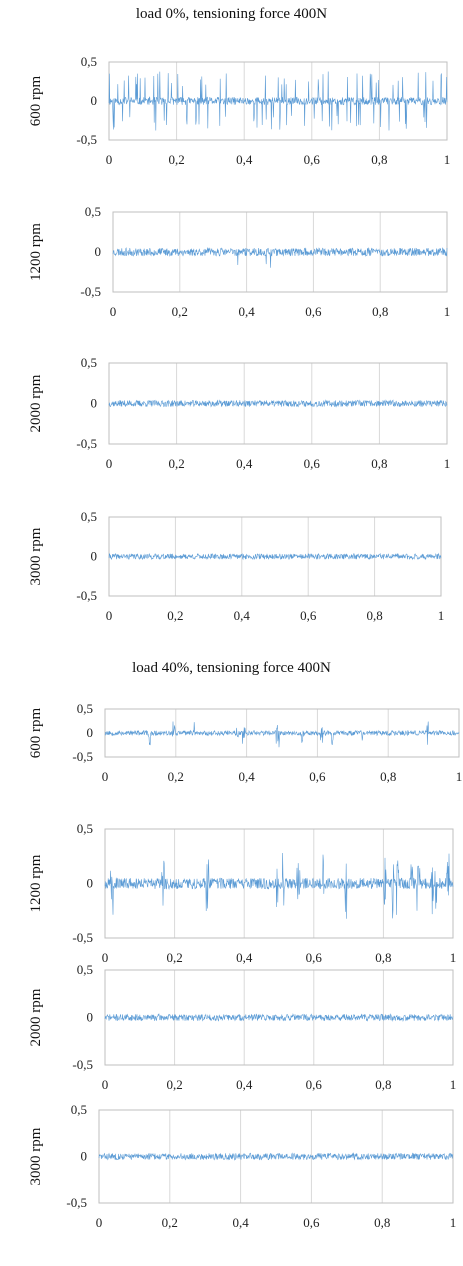 The height and width of the screenshot is (1266, 463). I want to click on chart-panel-3: 0,5 0 -0,5 0 0,2 0,4 0,6 0,8 1 3000 rpm, so click(236, 566).